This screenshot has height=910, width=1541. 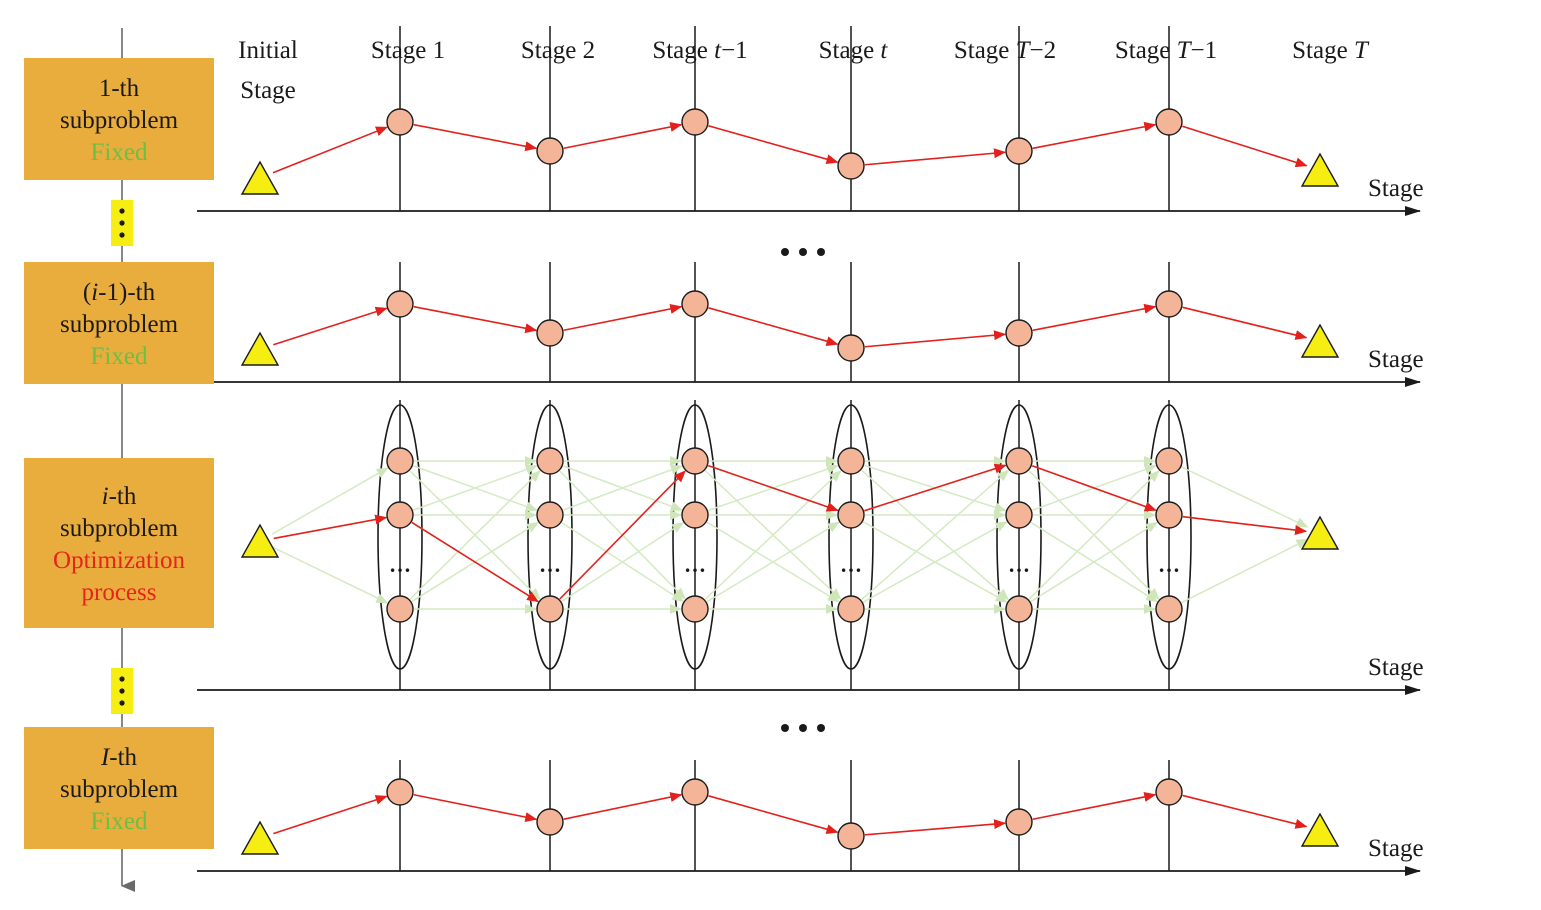 What do you see at coordinates (119, 757) in the screenshot?
I see `subproblem-name: I-th` at bounding box center [119, 757].